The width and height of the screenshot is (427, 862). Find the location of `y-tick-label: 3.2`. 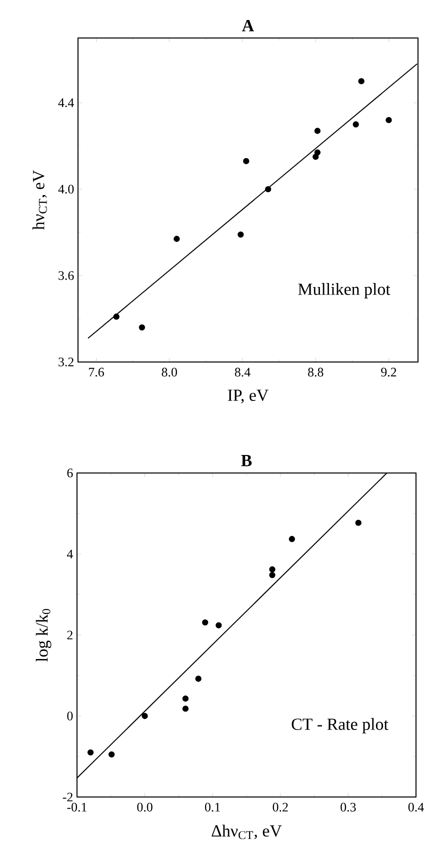

y-tick-label: 3.2 is located at coordinates (66, 362).